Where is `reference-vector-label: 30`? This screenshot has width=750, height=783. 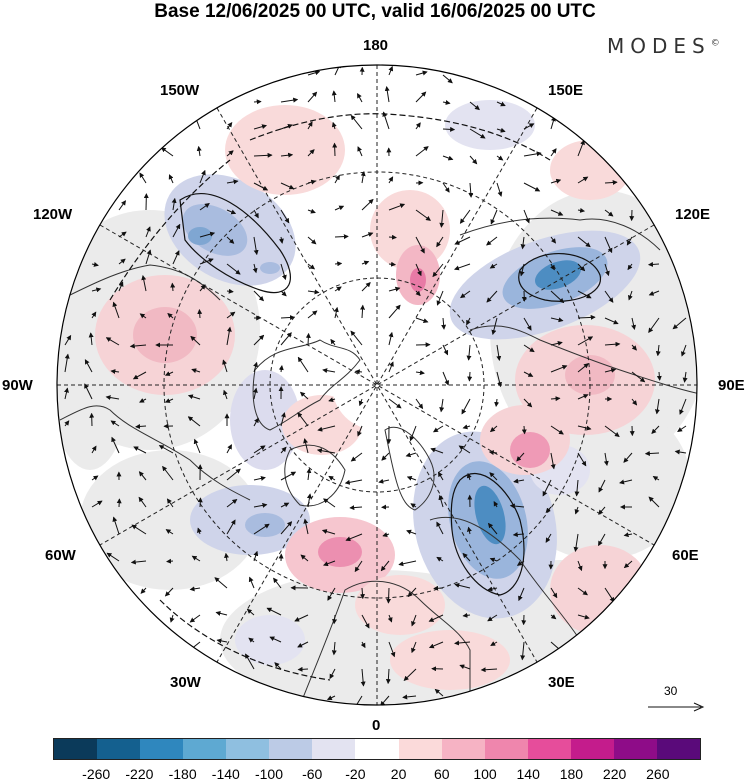 reference-vector-label: 30 is located at coordinates (671, 691).